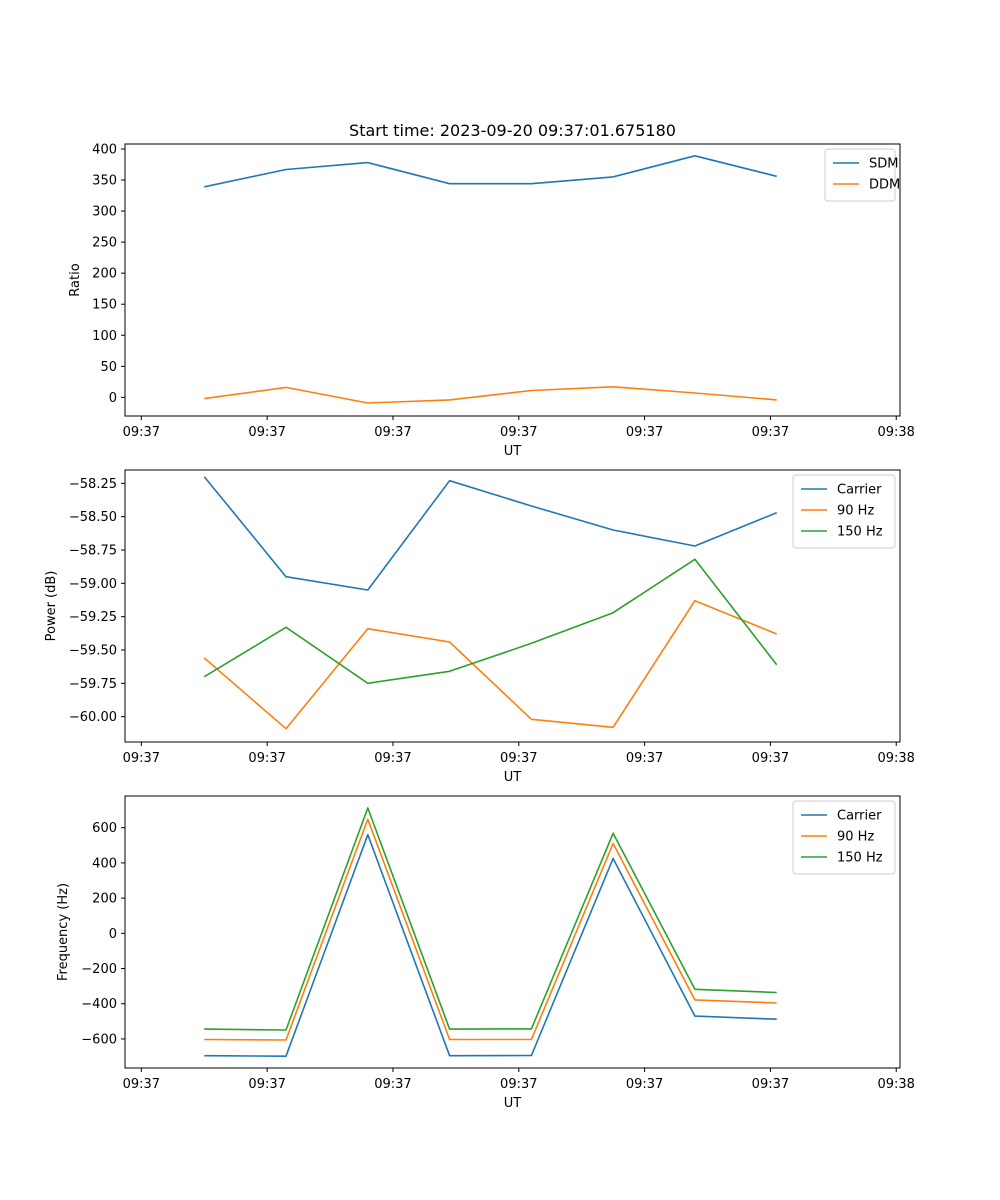 This screenshot has width=1000, height=1200. What do you see at coordinates (51, 606) in the screenshot?
I see `y-axis-label: Power (dB)` at bounding box center [51, 606].